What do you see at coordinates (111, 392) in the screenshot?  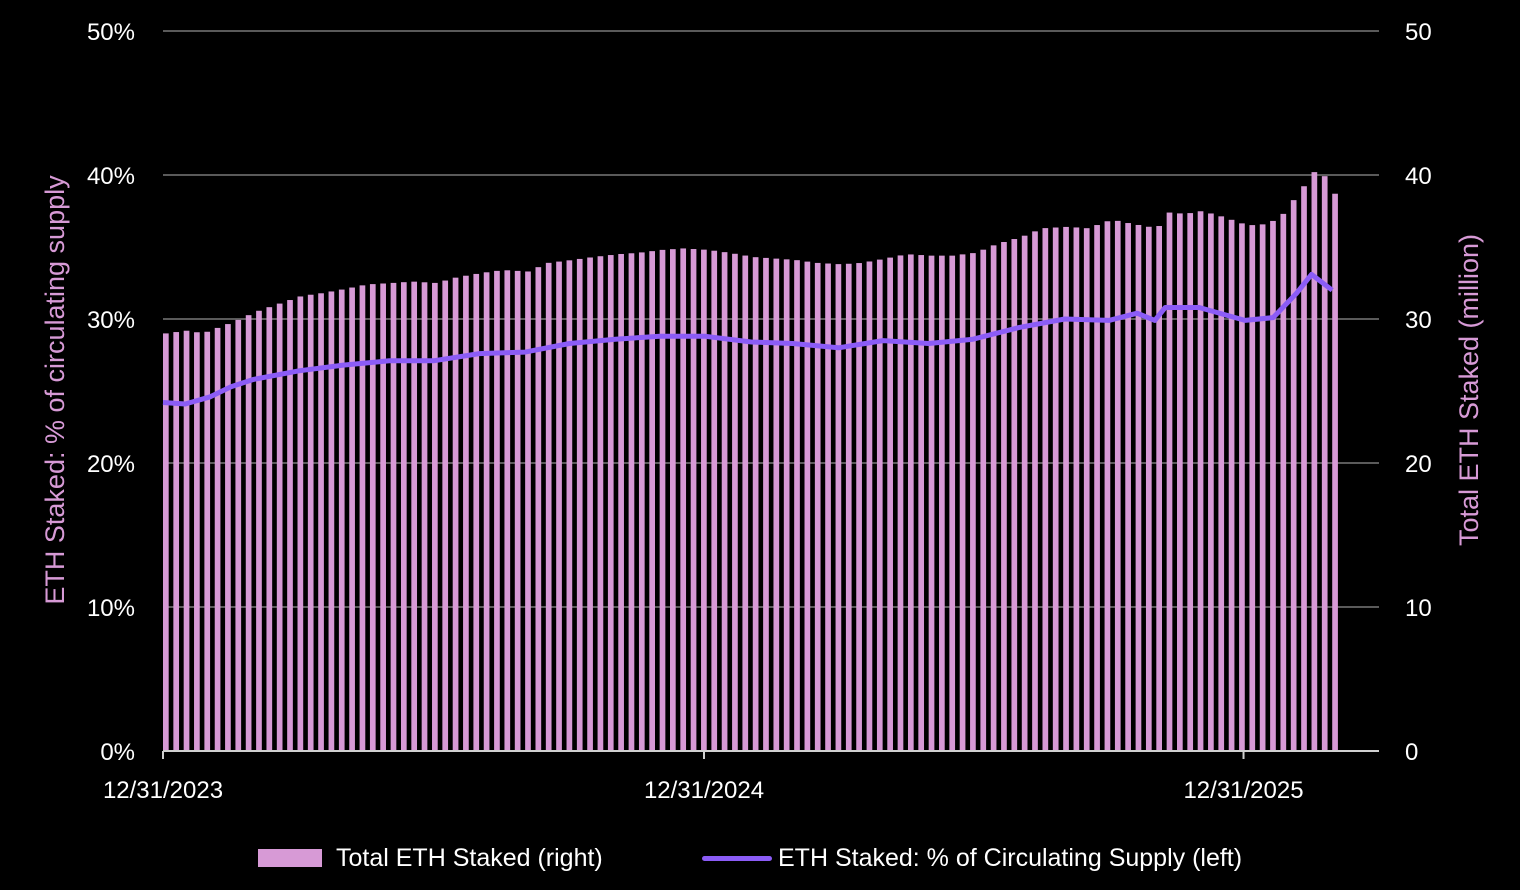 I see `left-axis-tick-labels: 0% 10% 20% 30% 40% 50%` at bounding box center [111, 392].